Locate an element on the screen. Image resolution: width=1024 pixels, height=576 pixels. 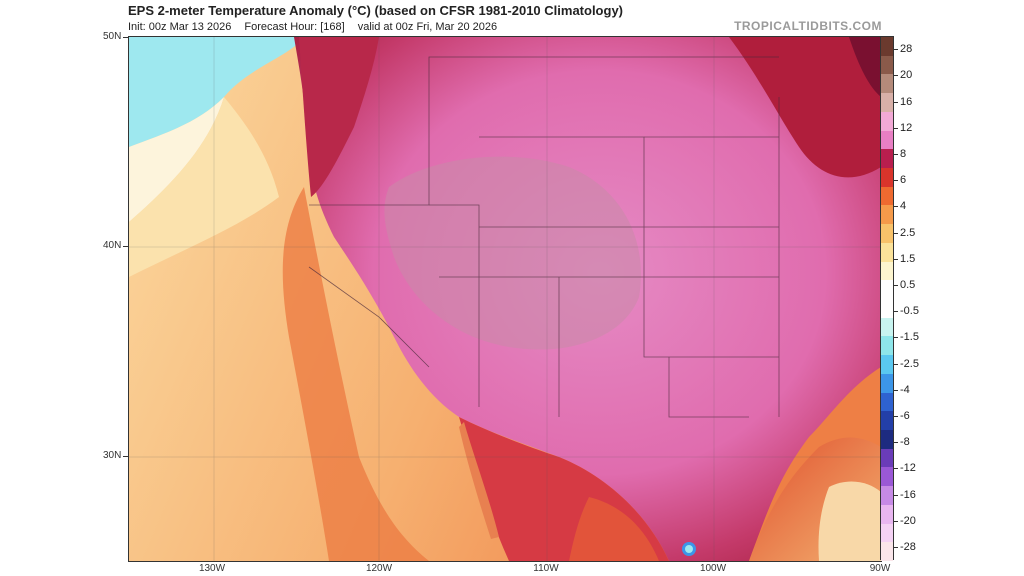
brand-watermark: TROPICALTIDBITS.COM is located at coordinates (808, 26).